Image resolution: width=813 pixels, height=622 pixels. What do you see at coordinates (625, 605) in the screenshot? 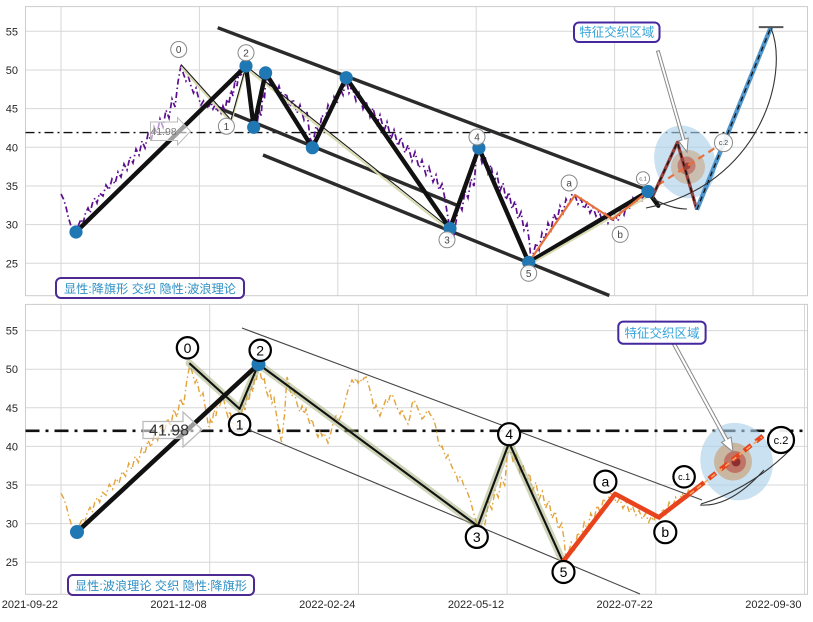
I see `svg-text: 2022-07-22` at bounding box center [625, 605].